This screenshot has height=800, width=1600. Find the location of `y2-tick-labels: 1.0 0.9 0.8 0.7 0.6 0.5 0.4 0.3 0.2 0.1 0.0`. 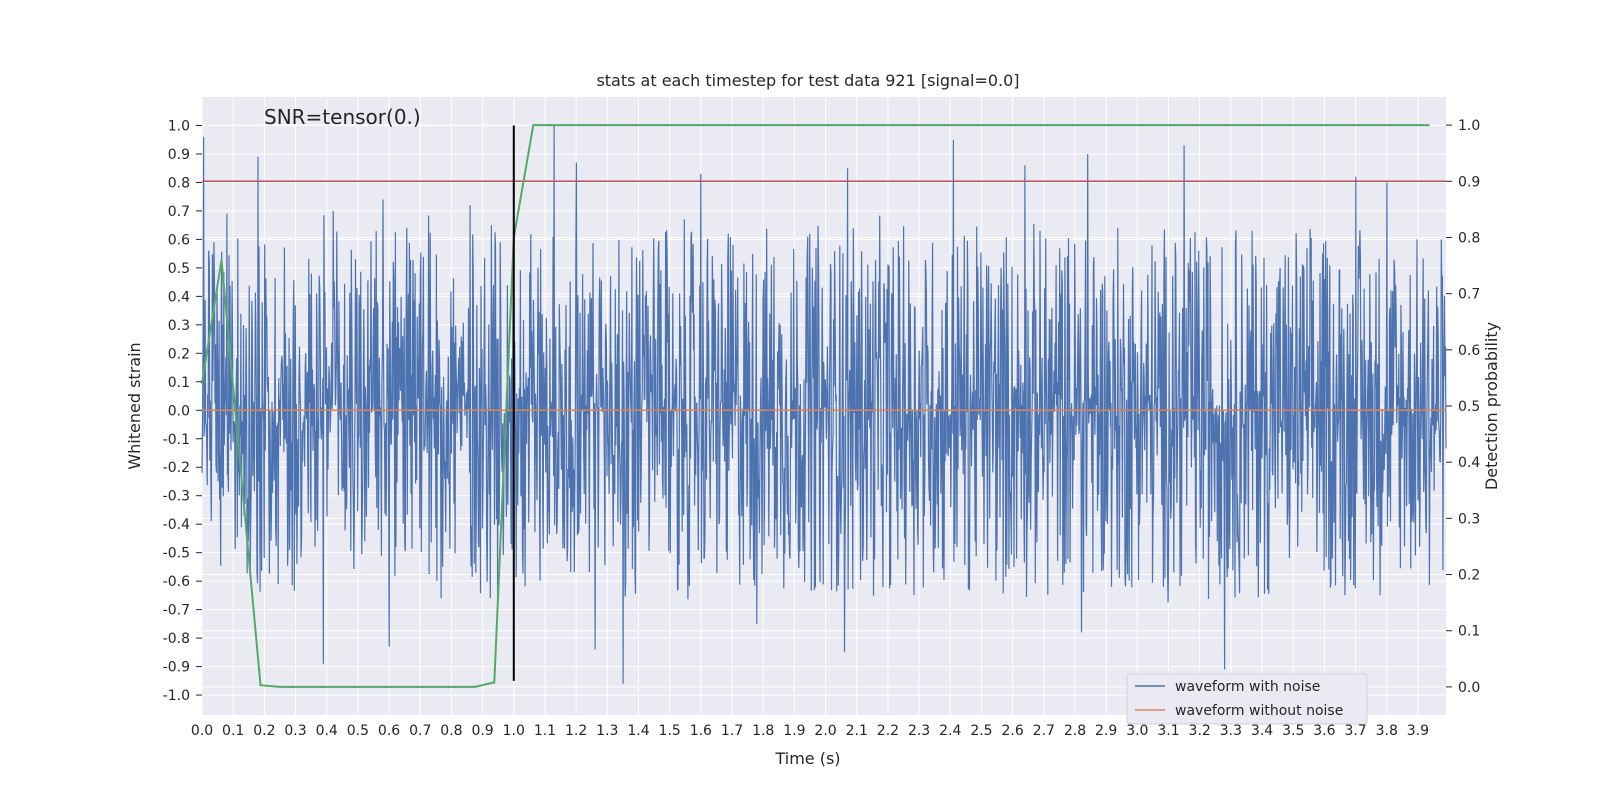

y2-tick-labels: 1.0 0.9 0.8 0.7 0.6 0.5 0.4 0.3 0.2 0.1 0.0 is located at coordinates (1463, 407).